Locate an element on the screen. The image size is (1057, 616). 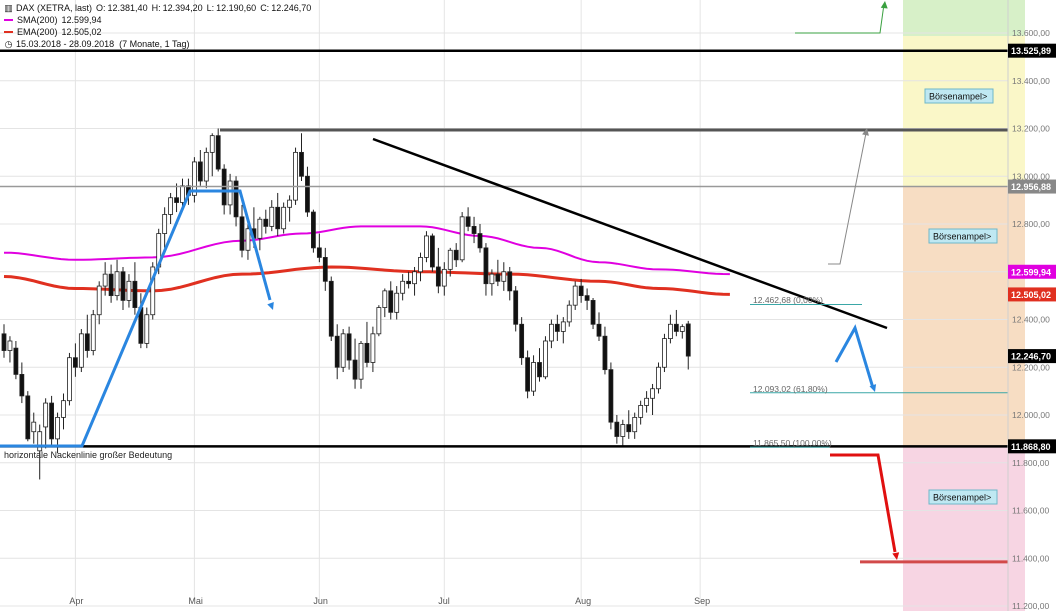
ohlc-l-value: 12.190,60 is located at coordinates (236, 8).